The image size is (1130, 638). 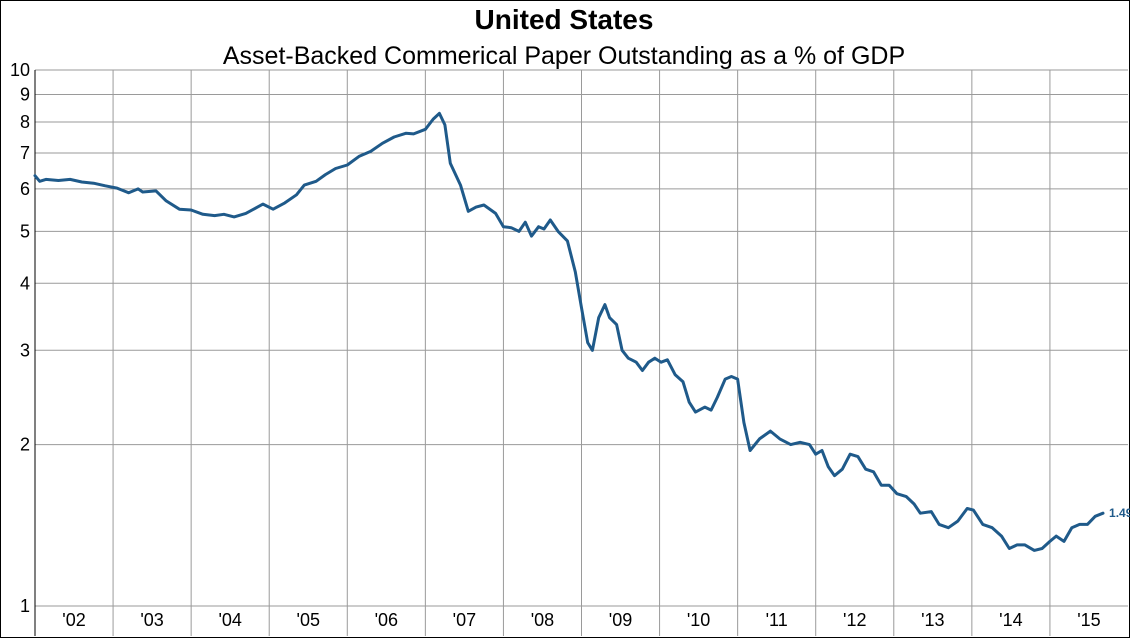 What do you see at coordinates (1119, 513) in the screenshot?
I see `end-value-label: 1.49` at bounding box center [1119, 513].